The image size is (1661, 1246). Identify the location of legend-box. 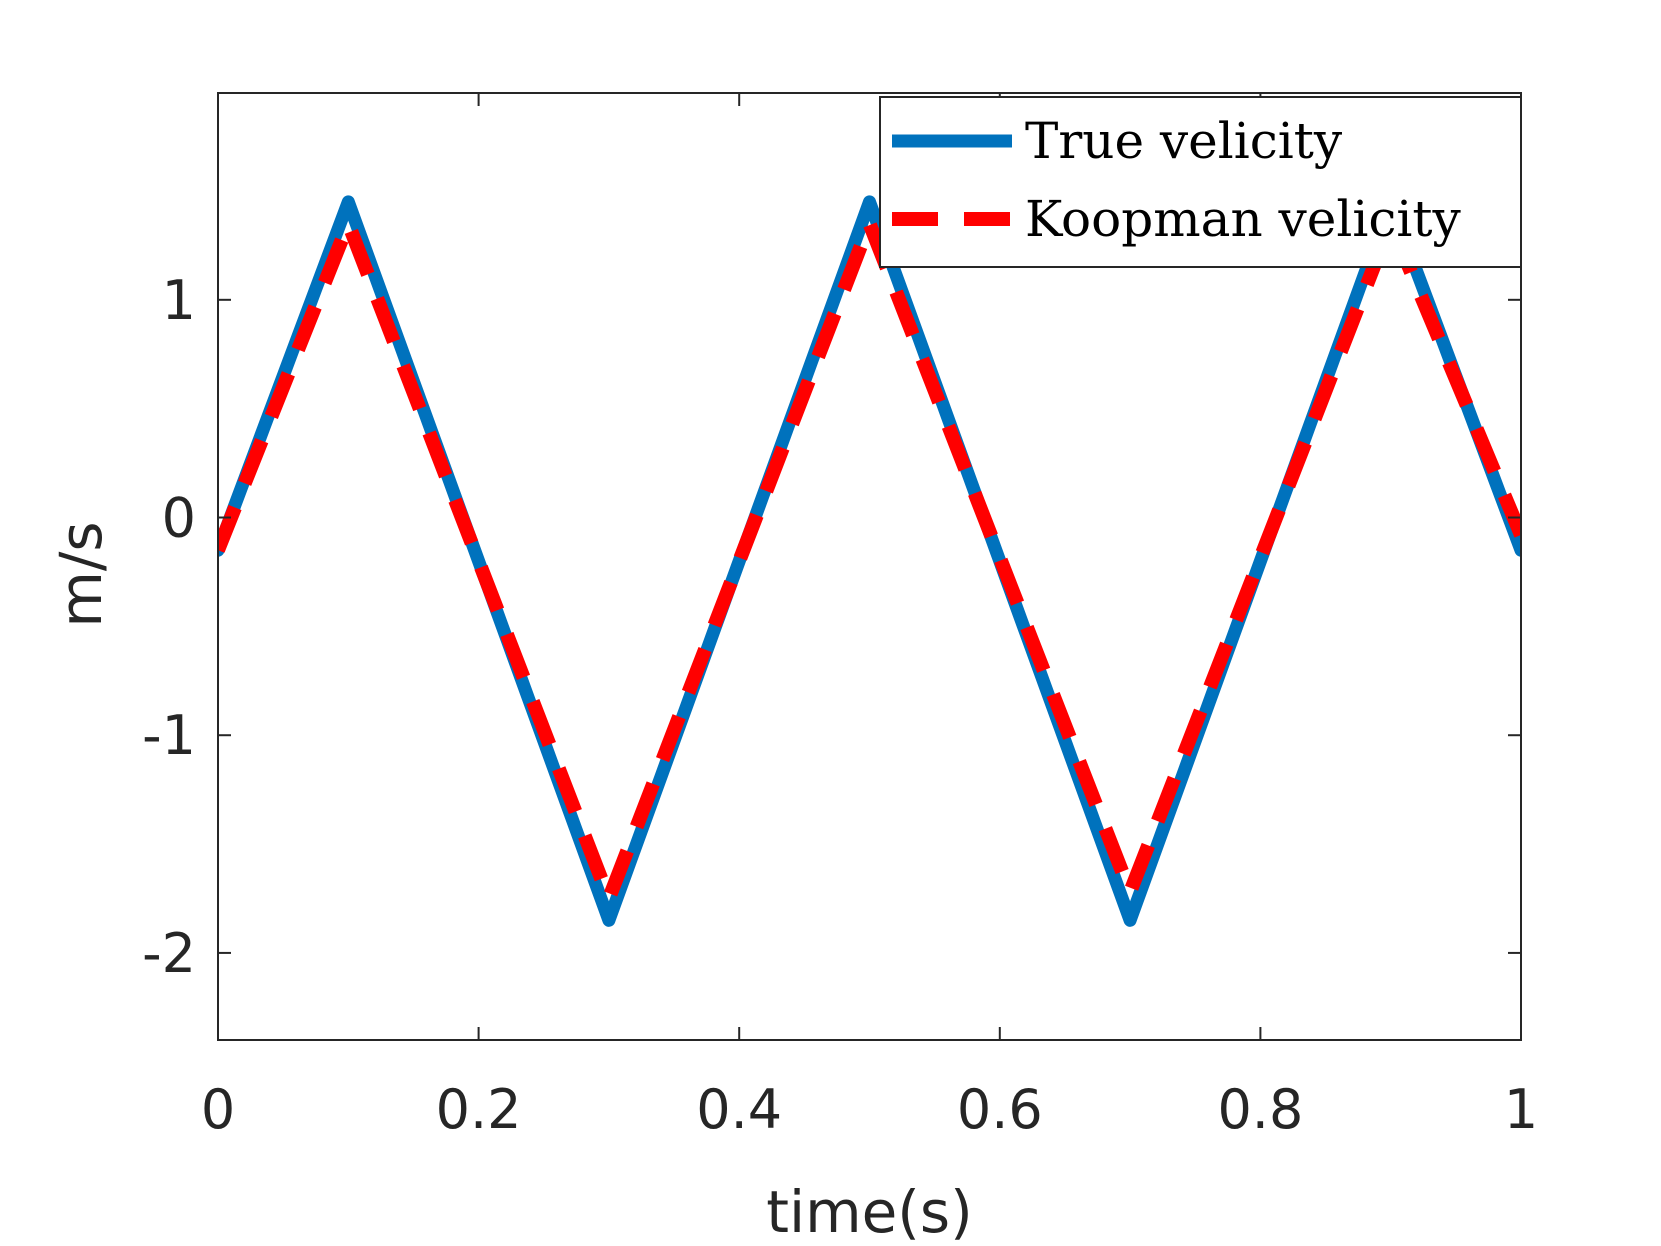
(1200, 182).